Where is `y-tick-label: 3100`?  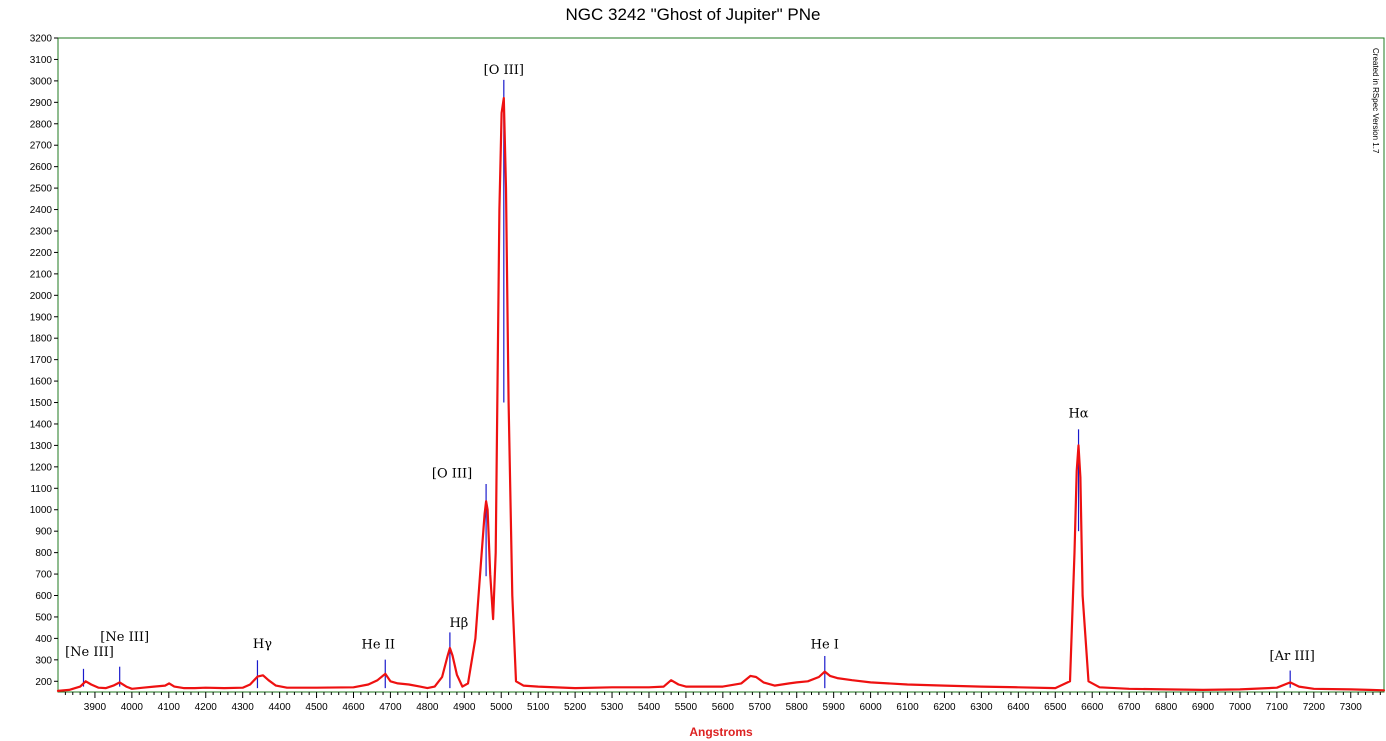 y-tick-label: 3100 is located at coordinates (41, 60).